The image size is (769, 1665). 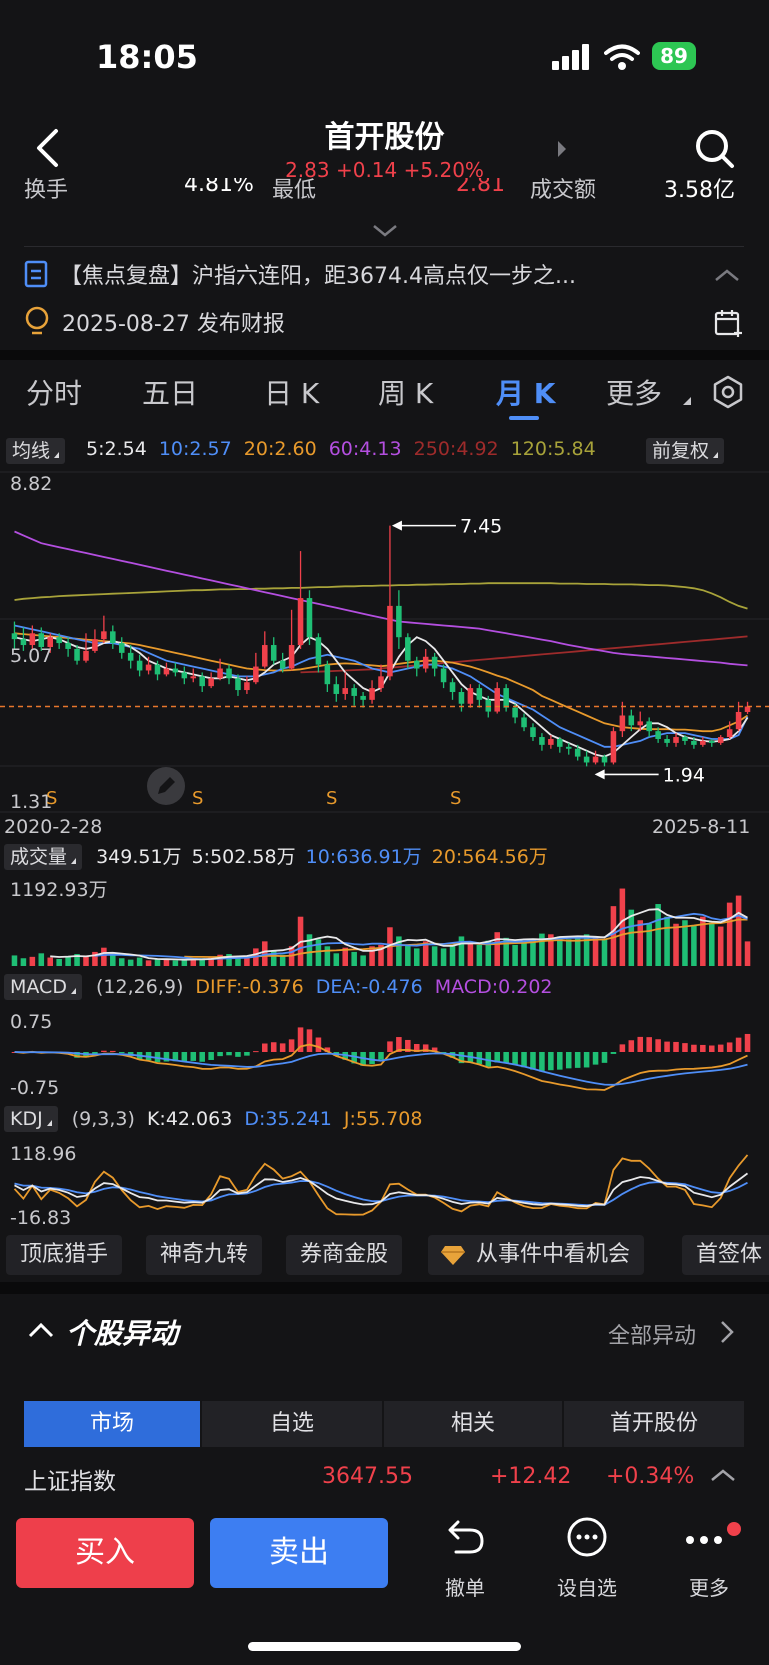 I want to click on back-icon, so click(x=47, y=148).